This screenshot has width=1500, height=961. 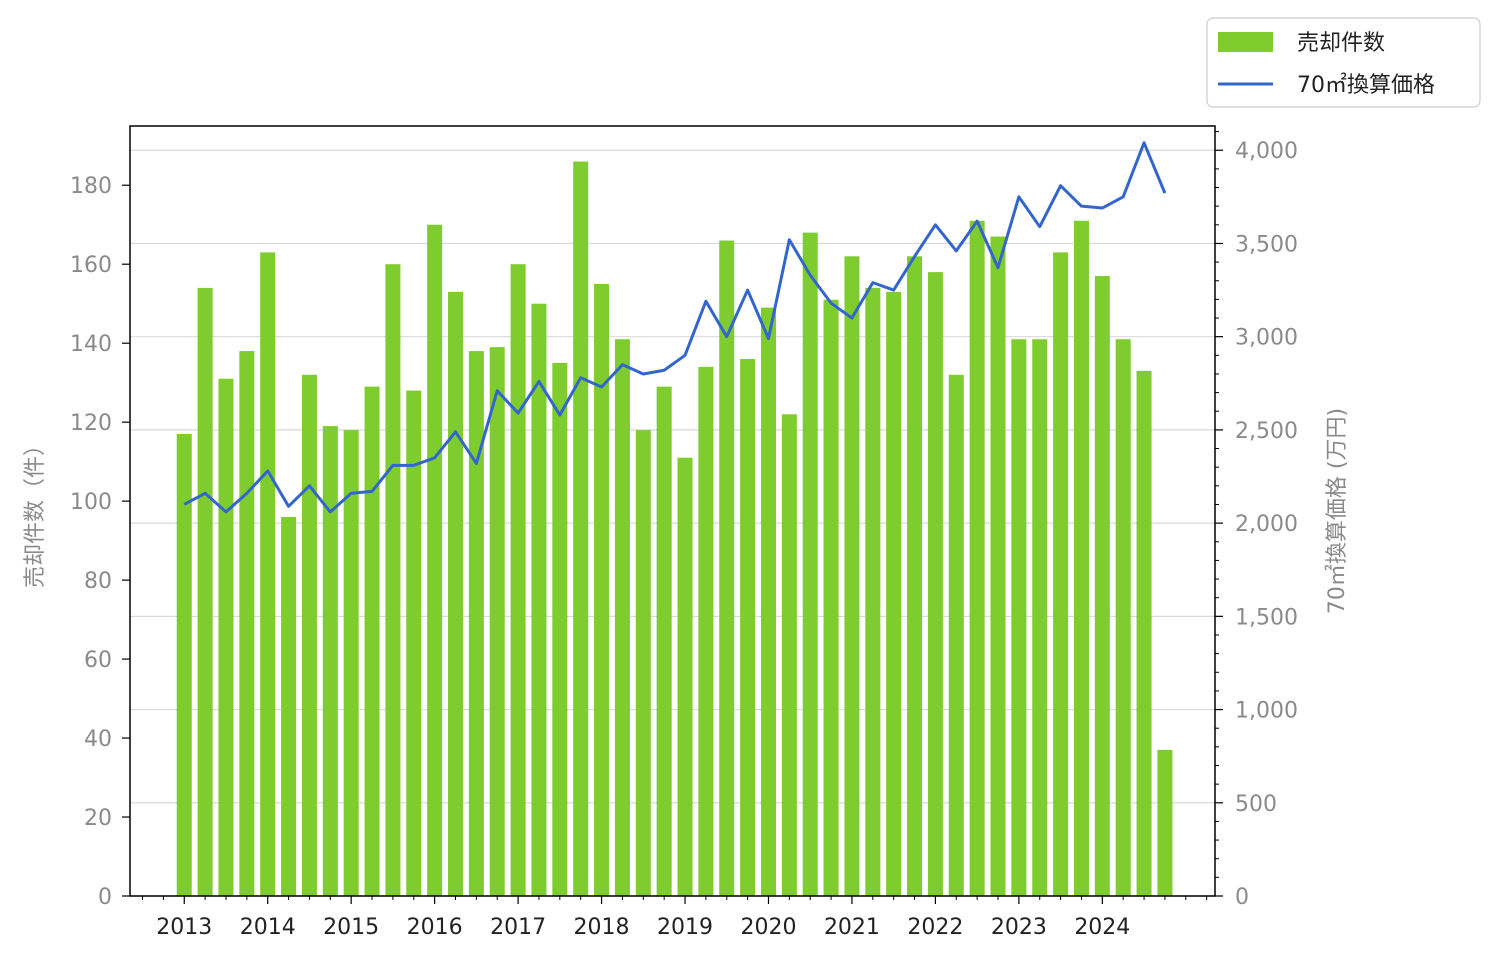 What do you see at coordinates (435, 927) in the screenshot?
I see `x-tick-label: 2016` at bounding box center [435, 927].